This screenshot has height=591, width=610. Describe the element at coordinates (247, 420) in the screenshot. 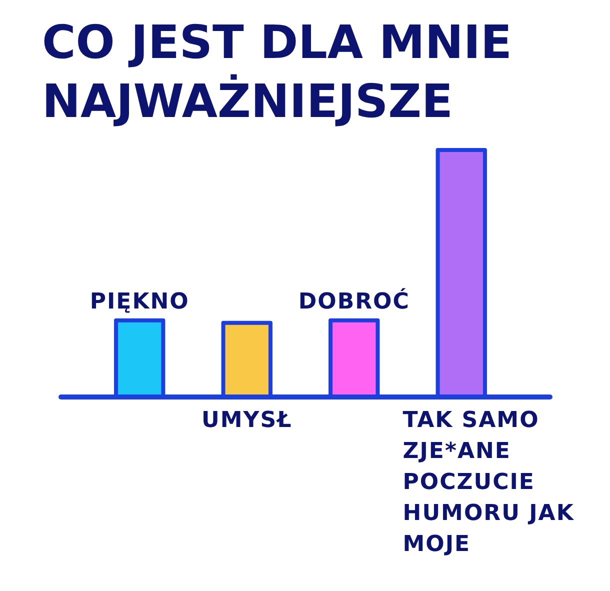

I see `x-tick-label: UMYSŁ` at that location.